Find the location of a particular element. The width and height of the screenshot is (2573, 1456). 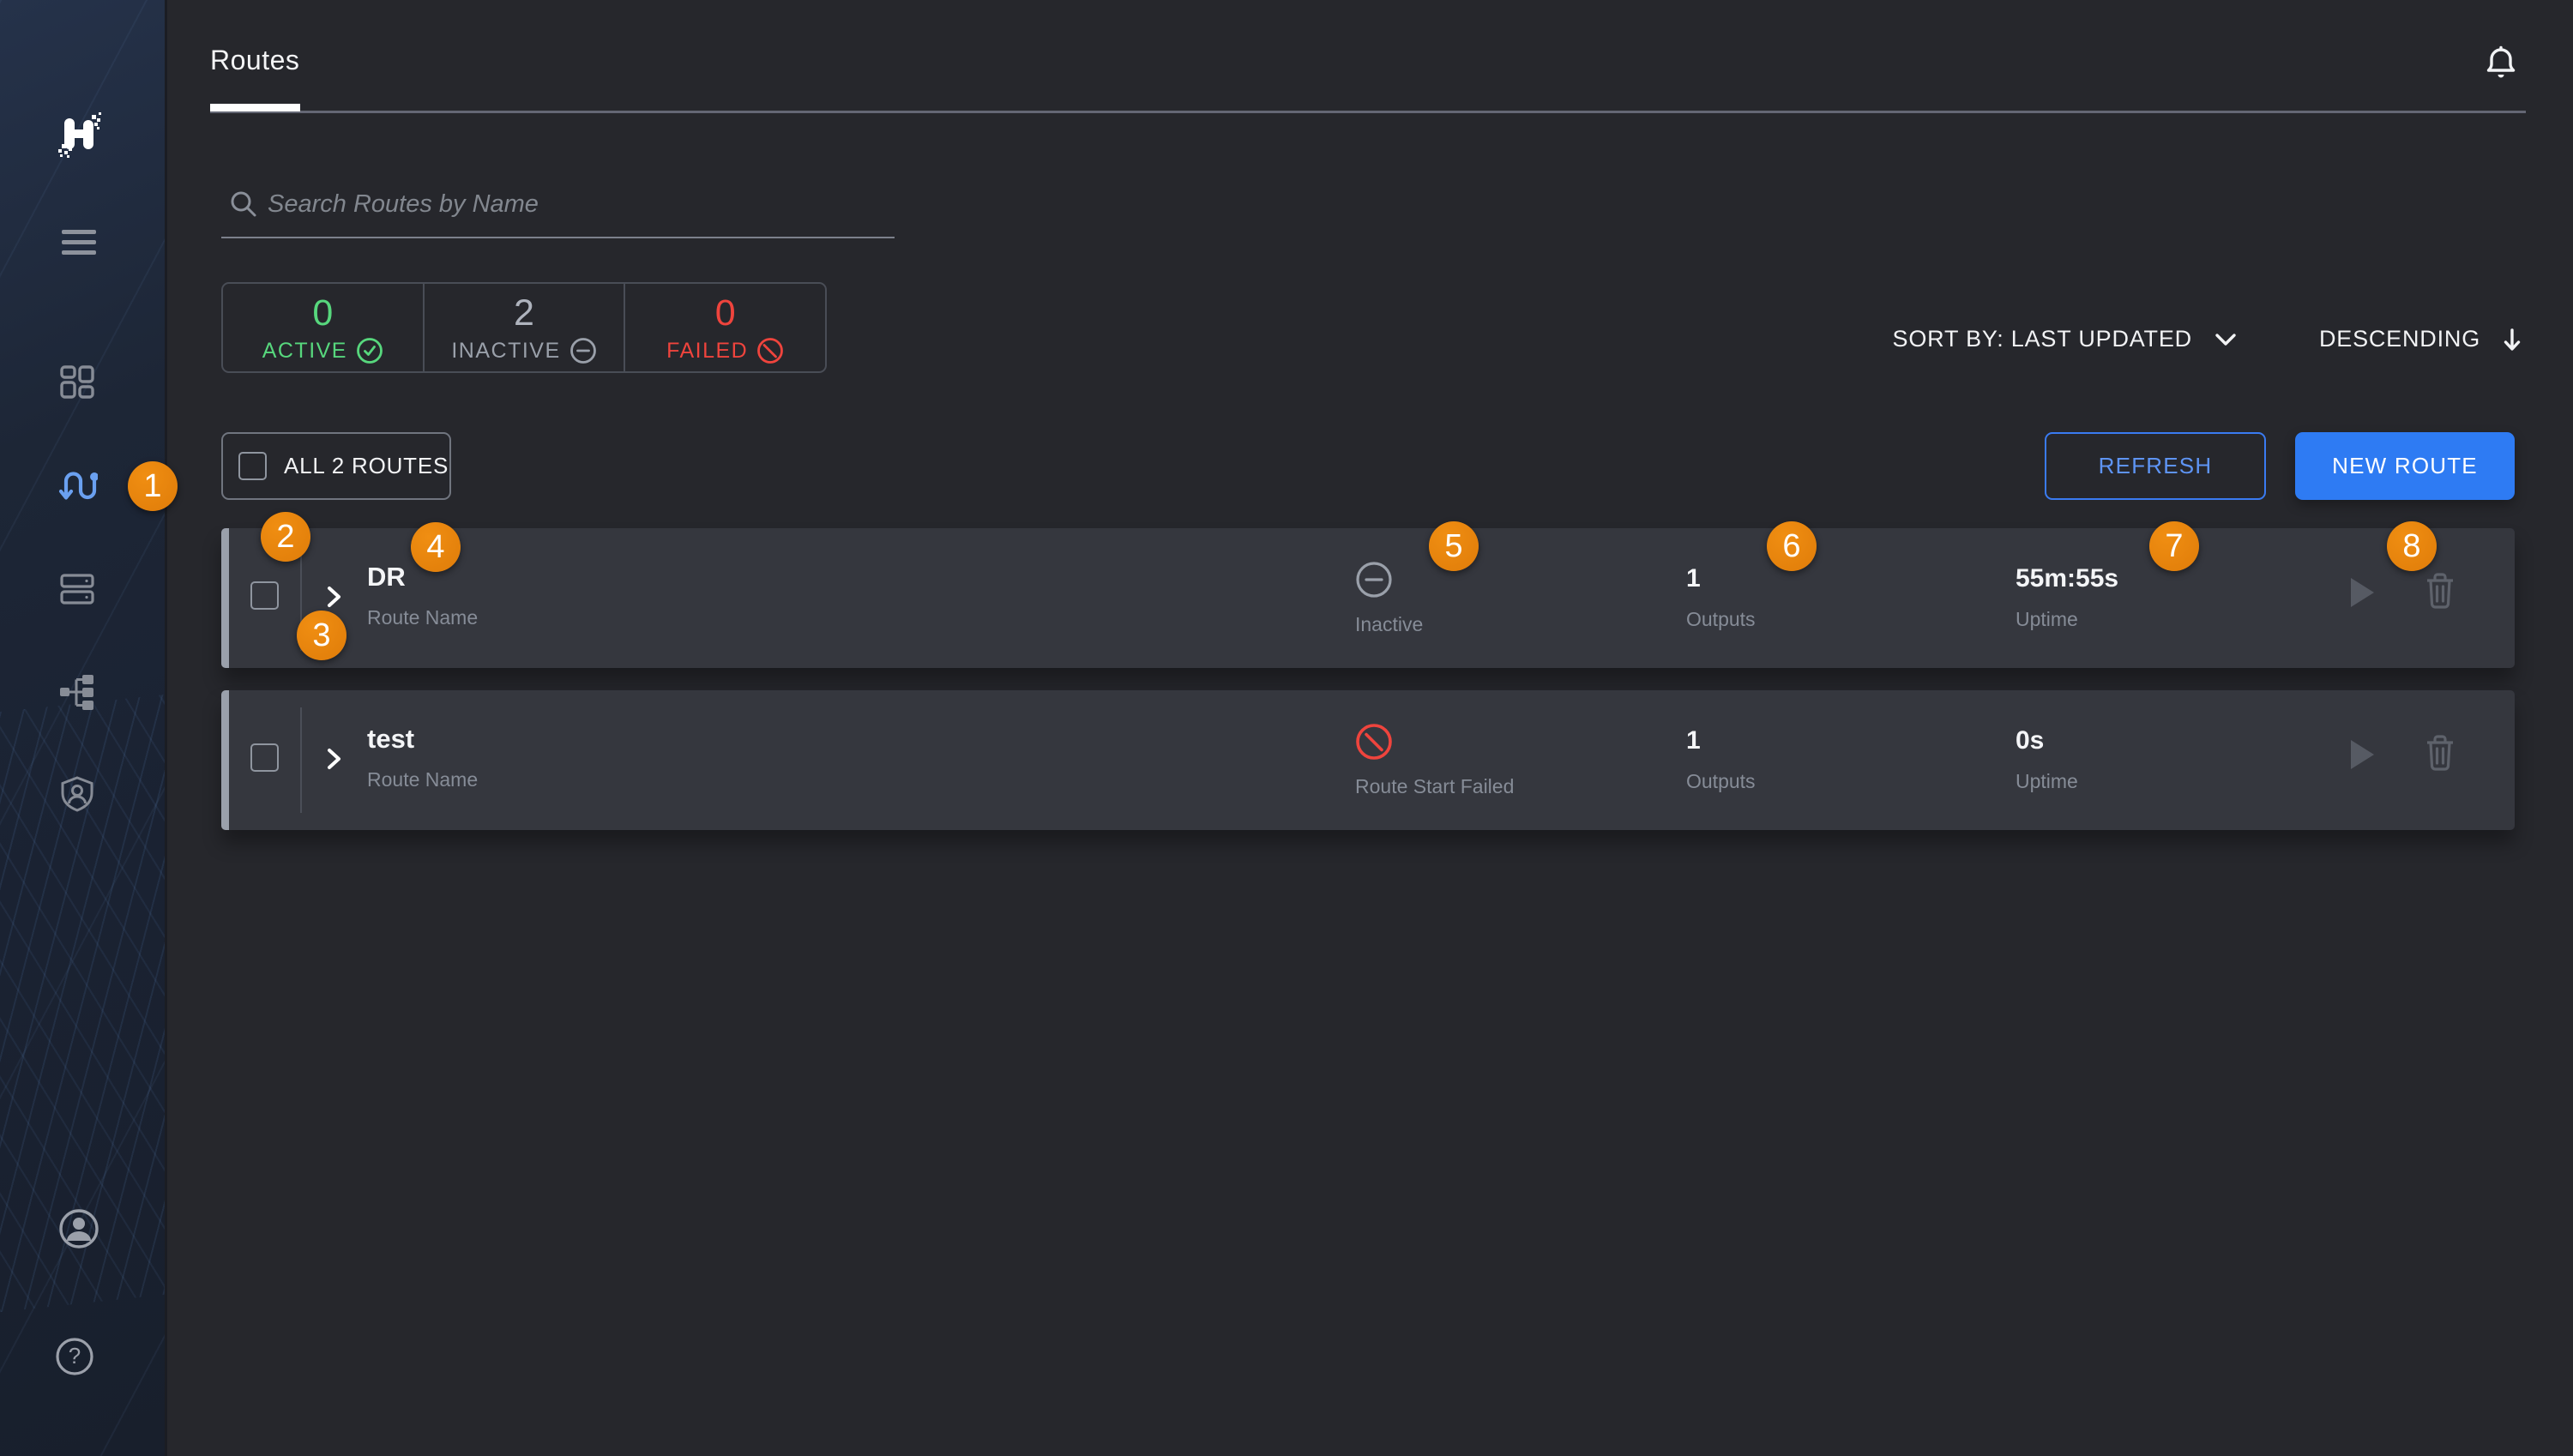

header-divider is located at coordinates (1368, 112).